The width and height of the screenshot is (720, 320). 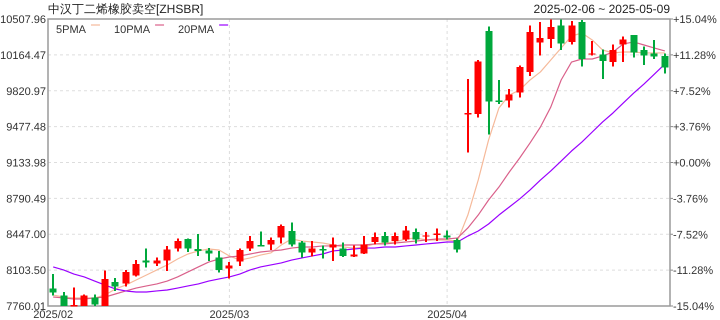 I want to click on x-tick-label: 2025/04, so click(x=447, y=314).